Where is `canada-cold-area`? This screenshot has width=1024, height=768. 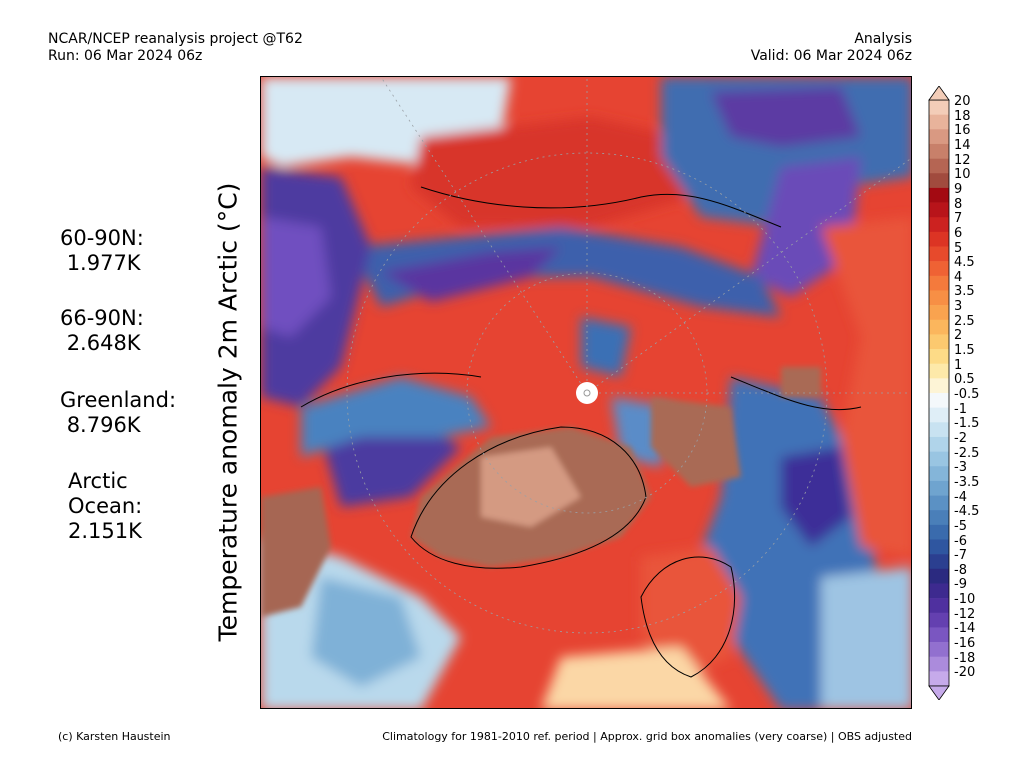 canada-cold-area is located at coordinates (391, 462).